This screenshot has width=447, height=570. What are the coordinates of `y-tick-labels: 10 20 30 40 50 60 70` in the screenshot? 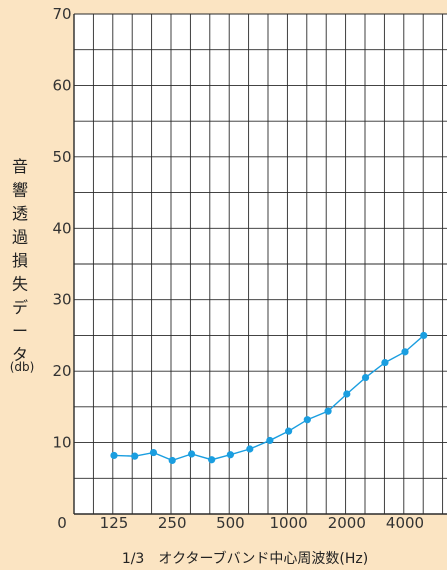 It's located at (61, 228).